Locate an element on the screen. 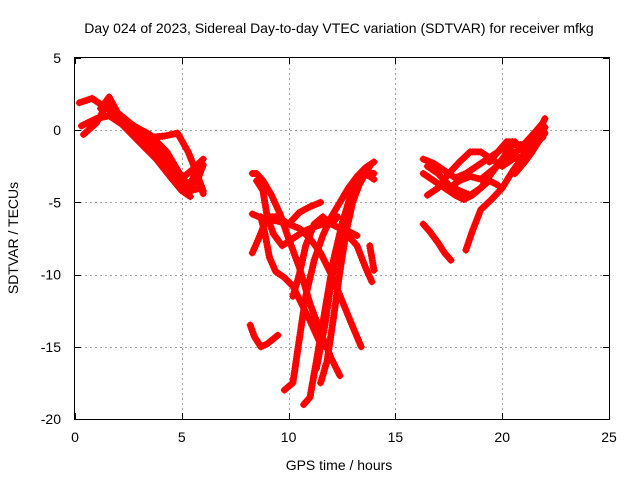 The image size is (640, 480). x-tick-labels: 0 5 10 15 20 25 is located at coordinates (344, 437).